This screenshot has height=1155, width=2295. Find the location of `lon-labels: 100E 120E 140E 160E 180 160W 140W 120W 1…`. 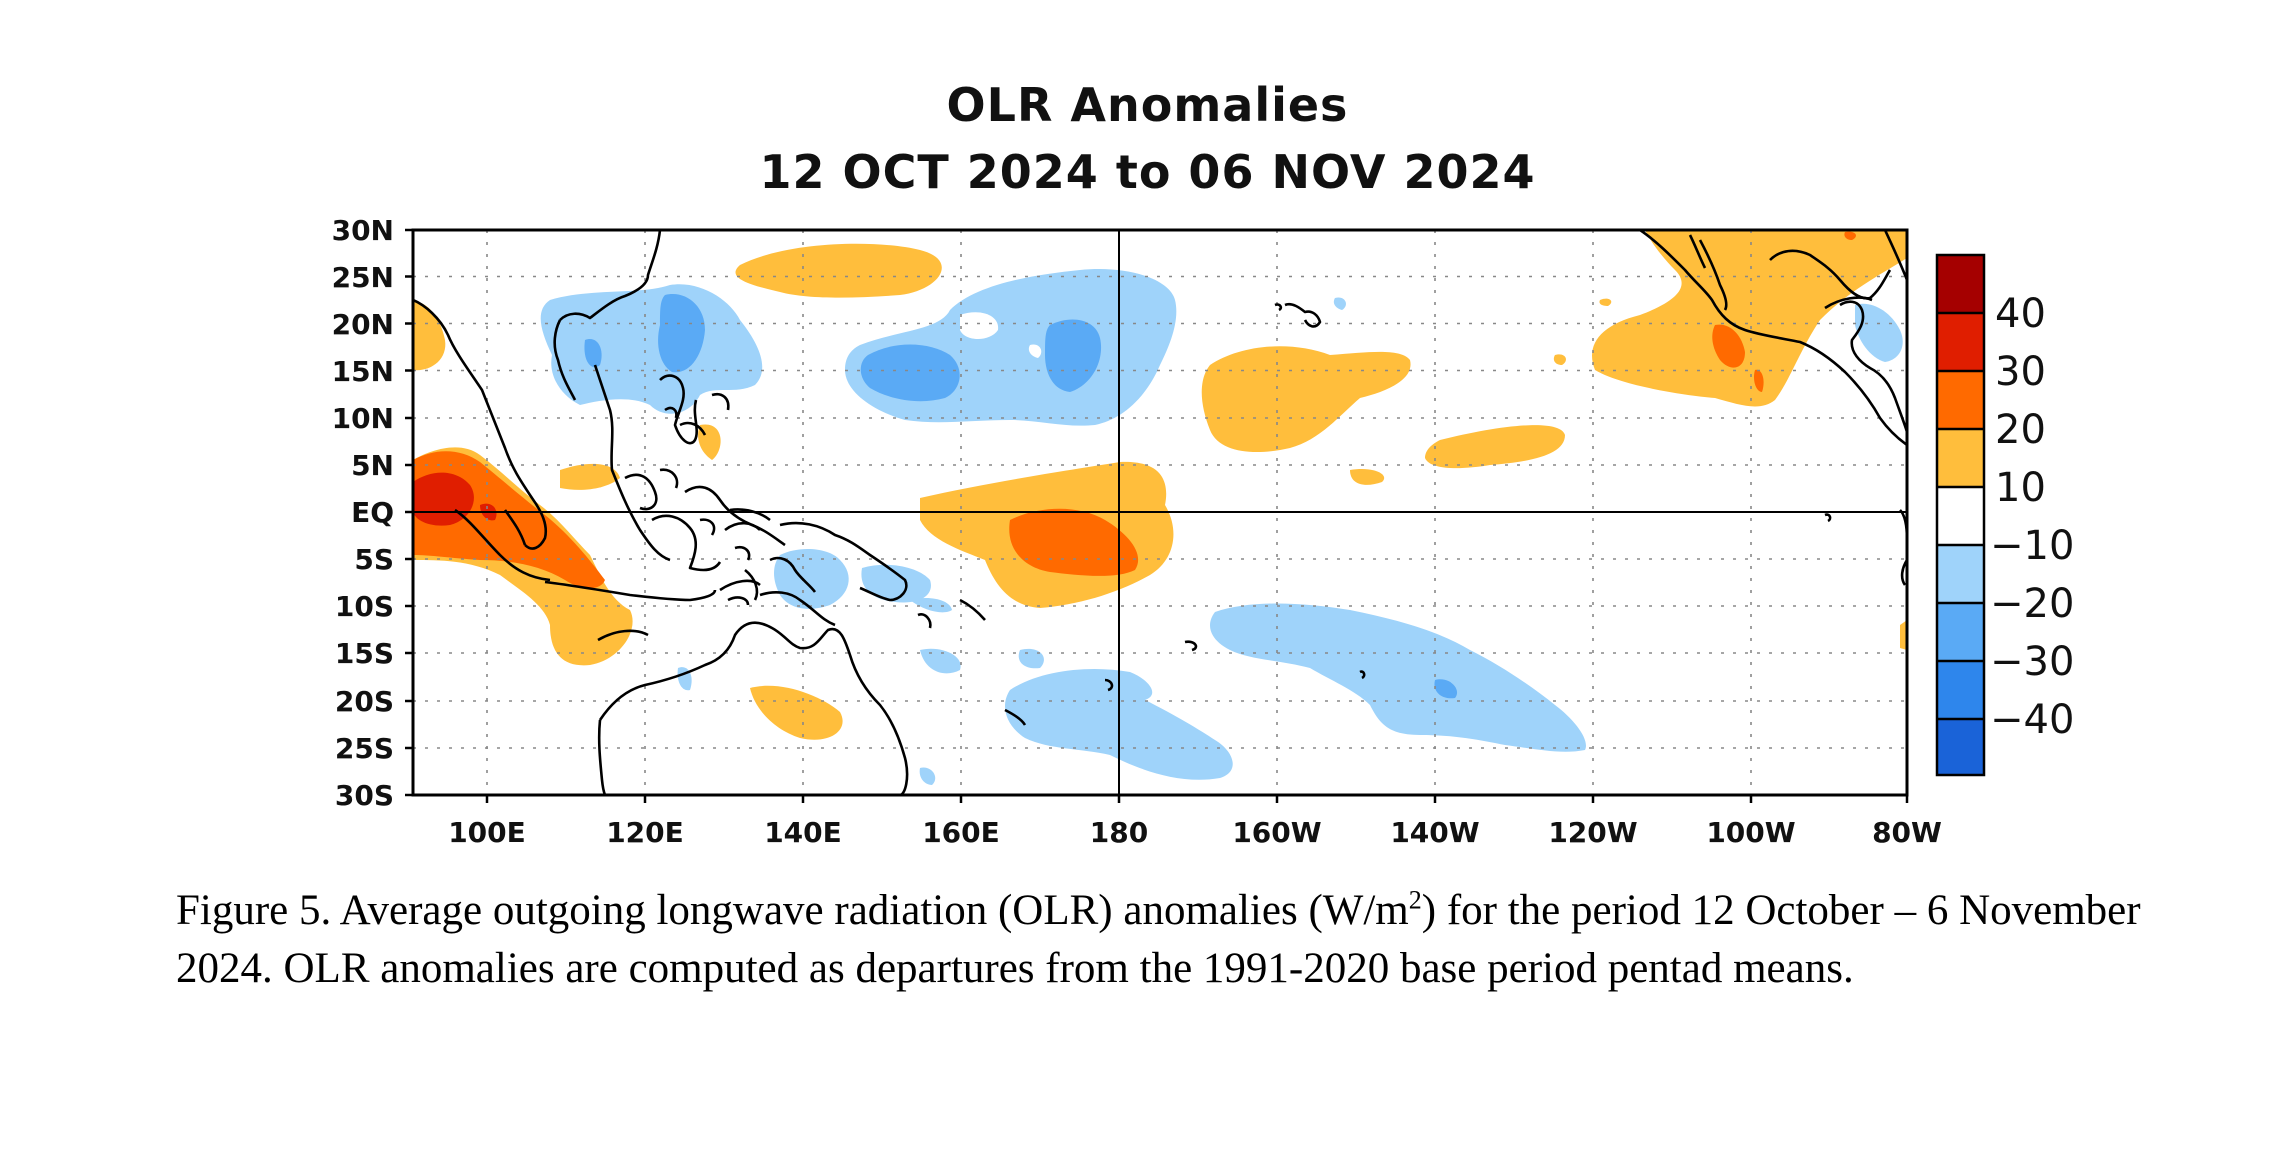

lon-labels: 100E 120E 140E 160E 180 160W 140W 120W 1… is located at coordinates (1195, 832).